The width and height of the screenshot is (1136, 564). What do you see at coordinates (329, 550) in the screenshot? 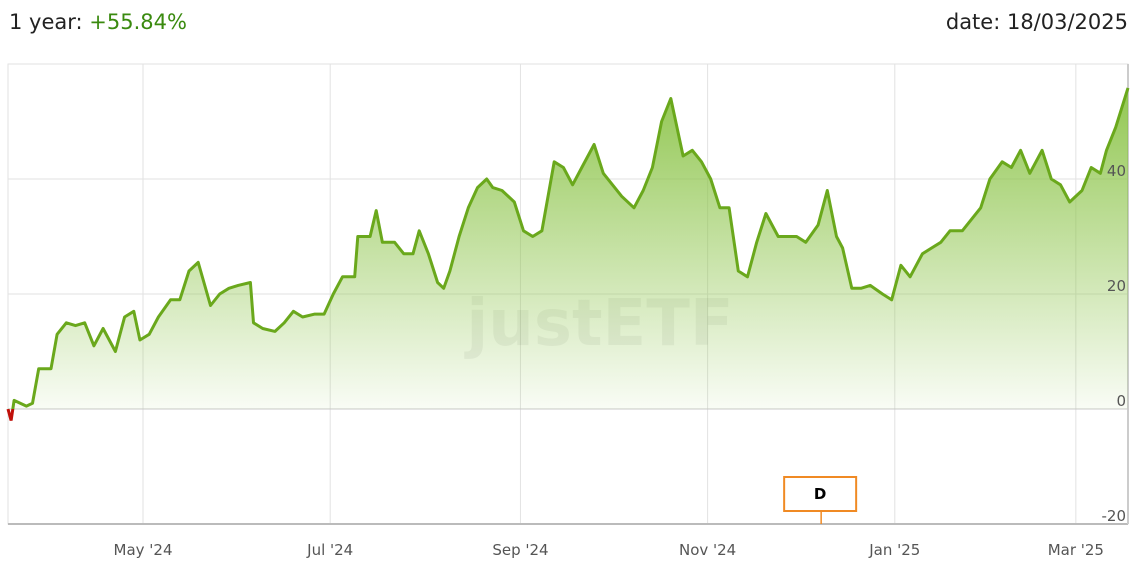
I see `x-tick-label: Jul '24` at bounding box center [329, 550].